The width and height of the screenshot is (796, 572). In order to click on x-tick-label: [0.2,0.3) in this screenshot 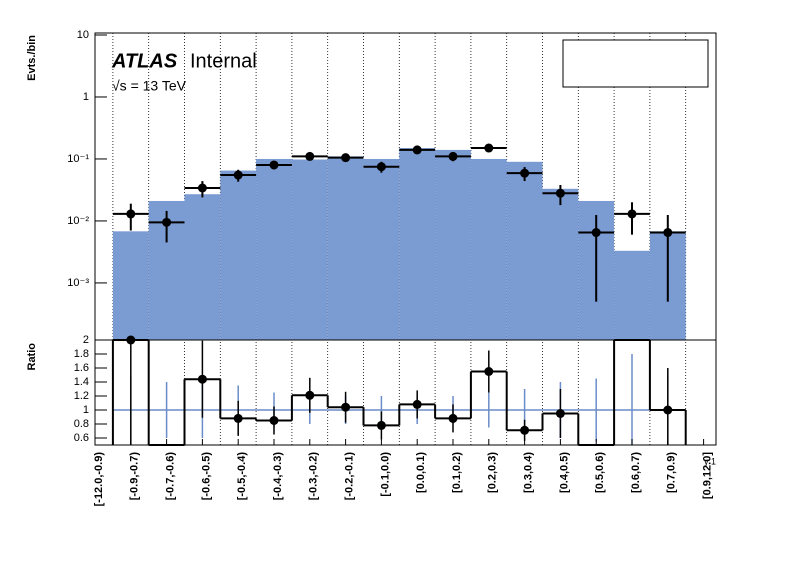, I will do `click(493, 472)`.